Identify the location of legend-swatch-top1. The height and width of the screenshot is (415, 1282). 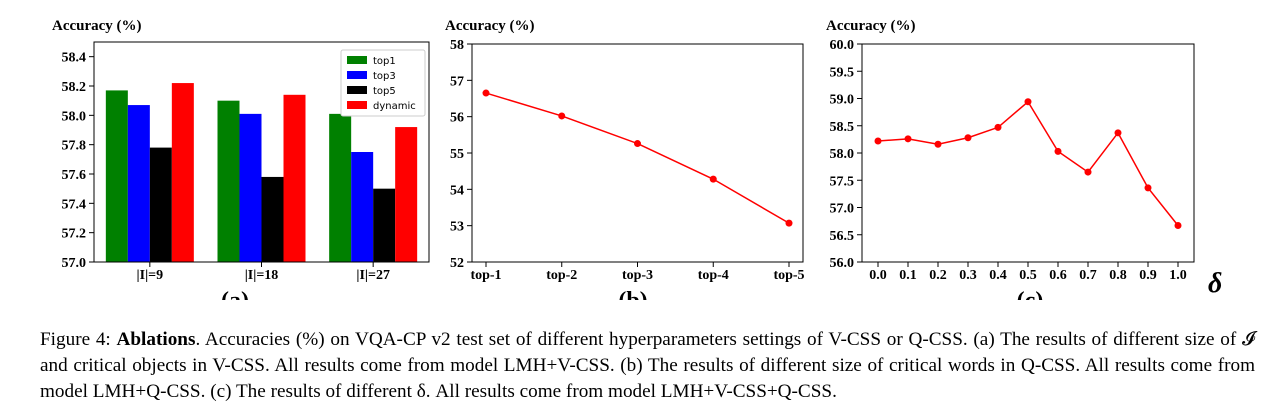
(357, 60).